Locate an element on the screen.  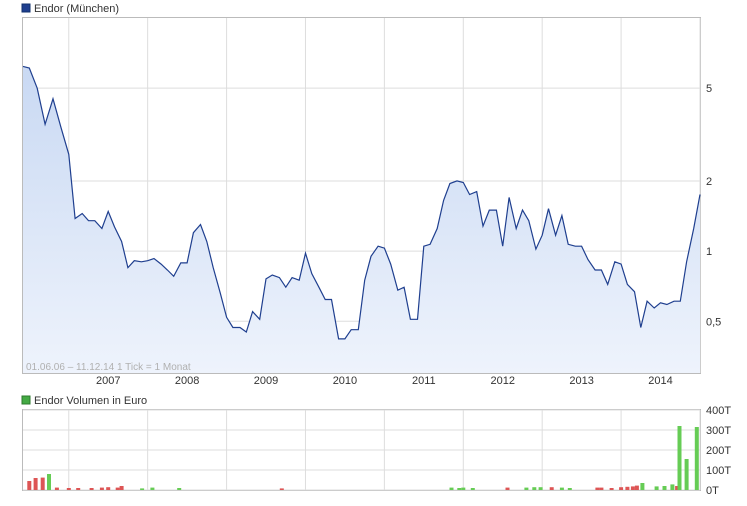
y-tick-label-2: 2 is located at coordinates (709, 182).